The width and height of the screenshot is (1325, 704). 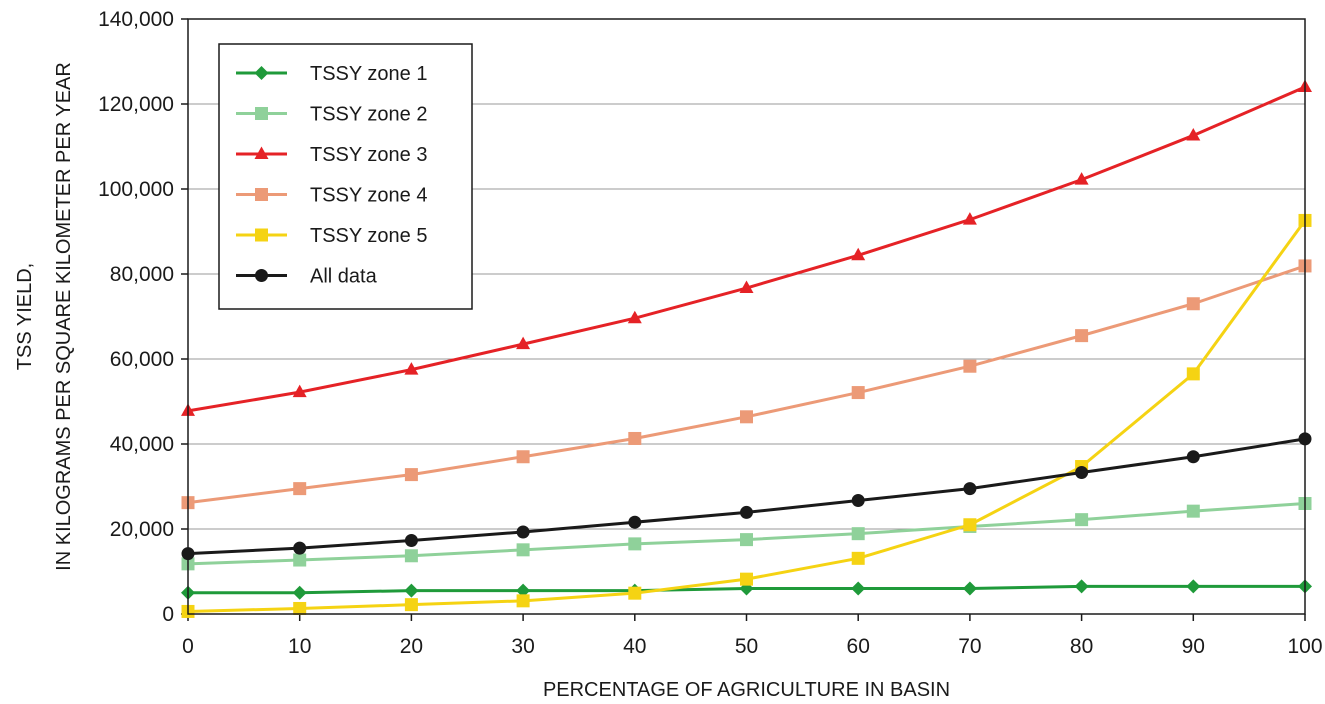 What do you see at coordinates (746, 646) in the screenshot?
I see `x-tick-label: 50` at bounding box center [746, 646].